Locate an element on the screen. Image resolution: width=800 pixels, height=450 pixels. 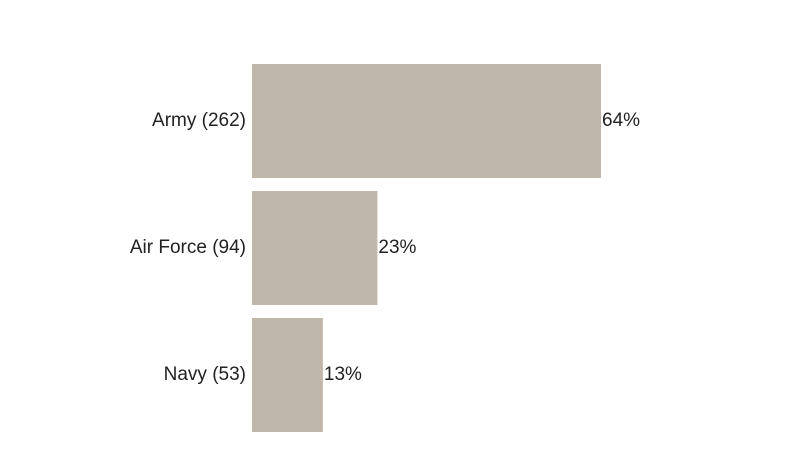
value-label-0: 64% is located at coordinates (621, 120).